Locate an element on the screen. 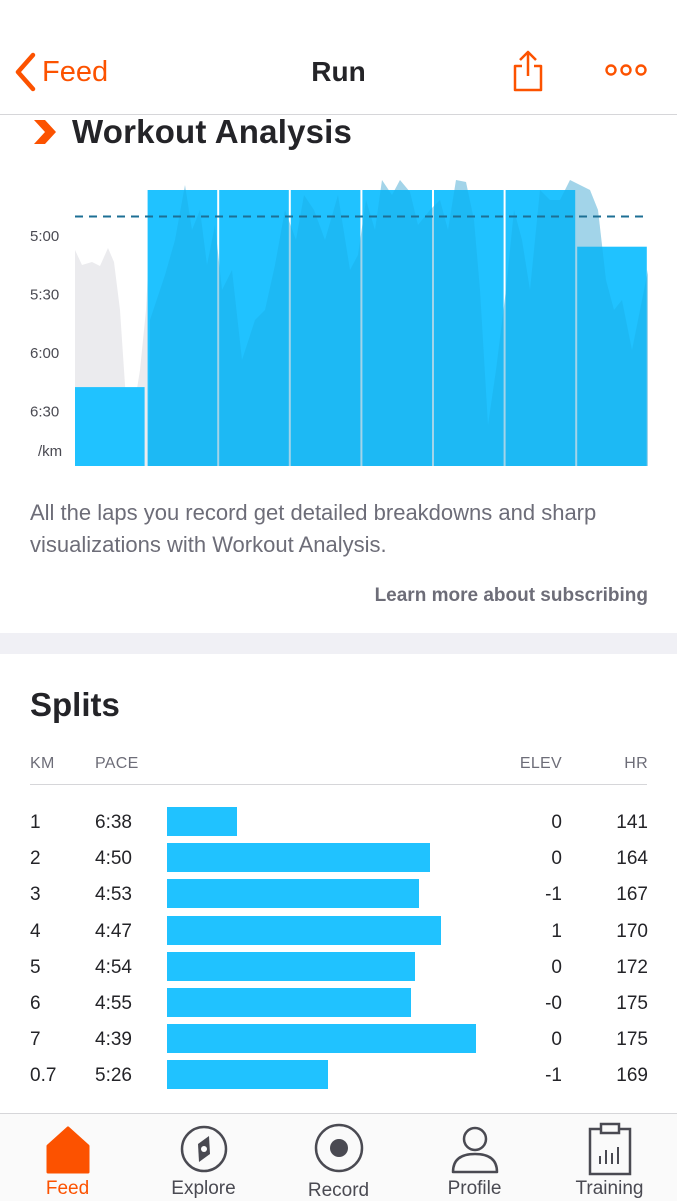 The height and width of the screenshot is (1202, 677). split-hr: 167 is located at coordinates (632, 895).